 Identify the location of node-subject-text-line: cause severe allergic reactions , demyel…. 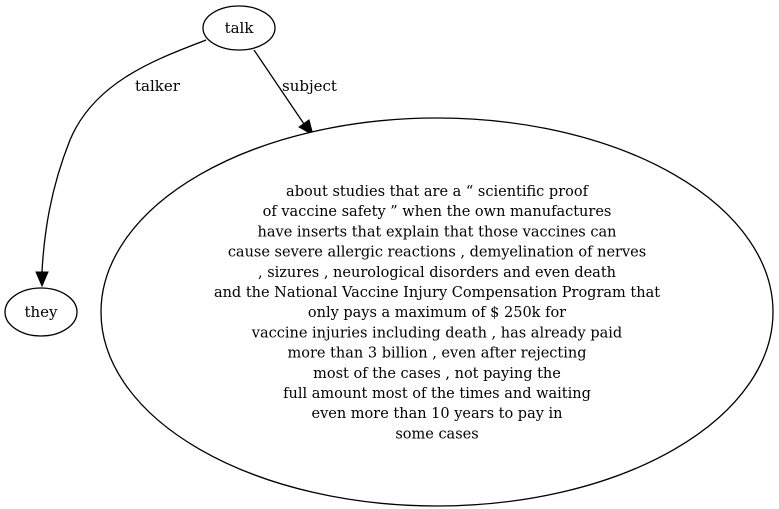
(437, 253).